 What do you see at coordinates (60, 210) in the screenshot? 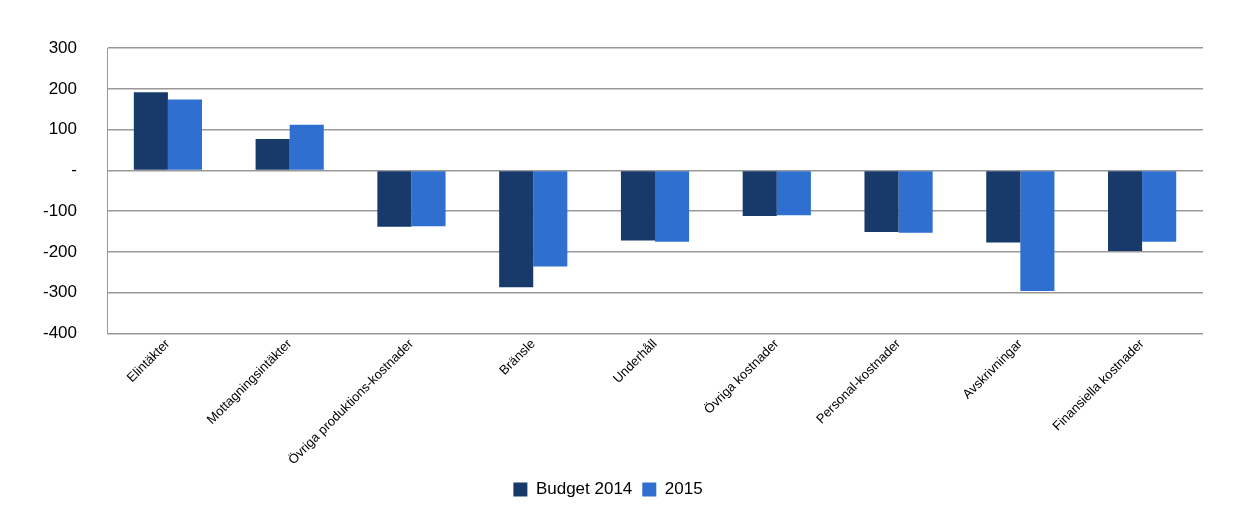
I see `y-tick-label: -100` at bounding box center [60, 210].